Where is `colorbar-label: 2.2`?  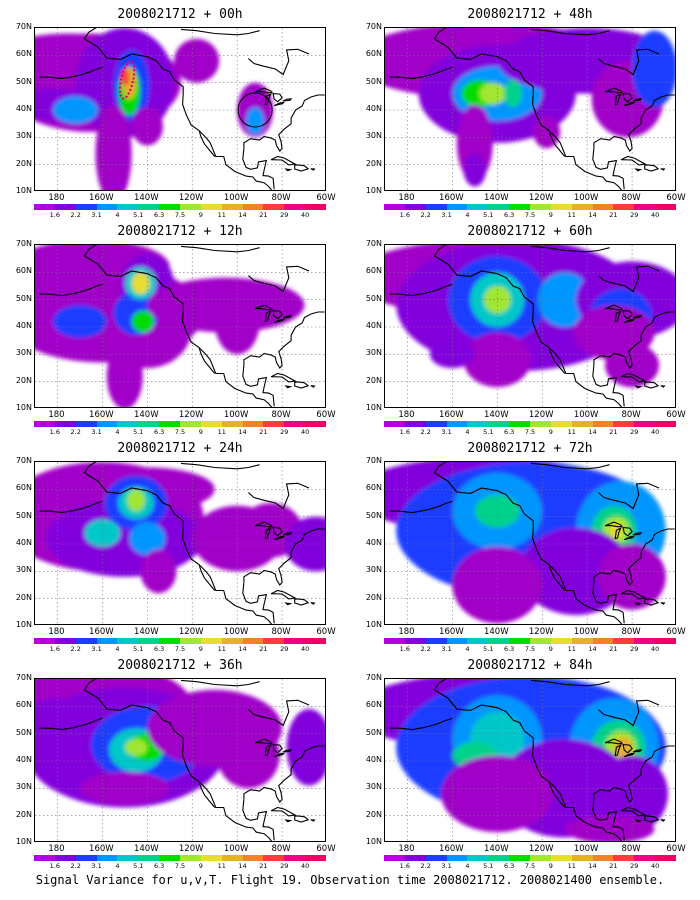
colorbar-label: 2.2 is located at coordinates (425, 866).